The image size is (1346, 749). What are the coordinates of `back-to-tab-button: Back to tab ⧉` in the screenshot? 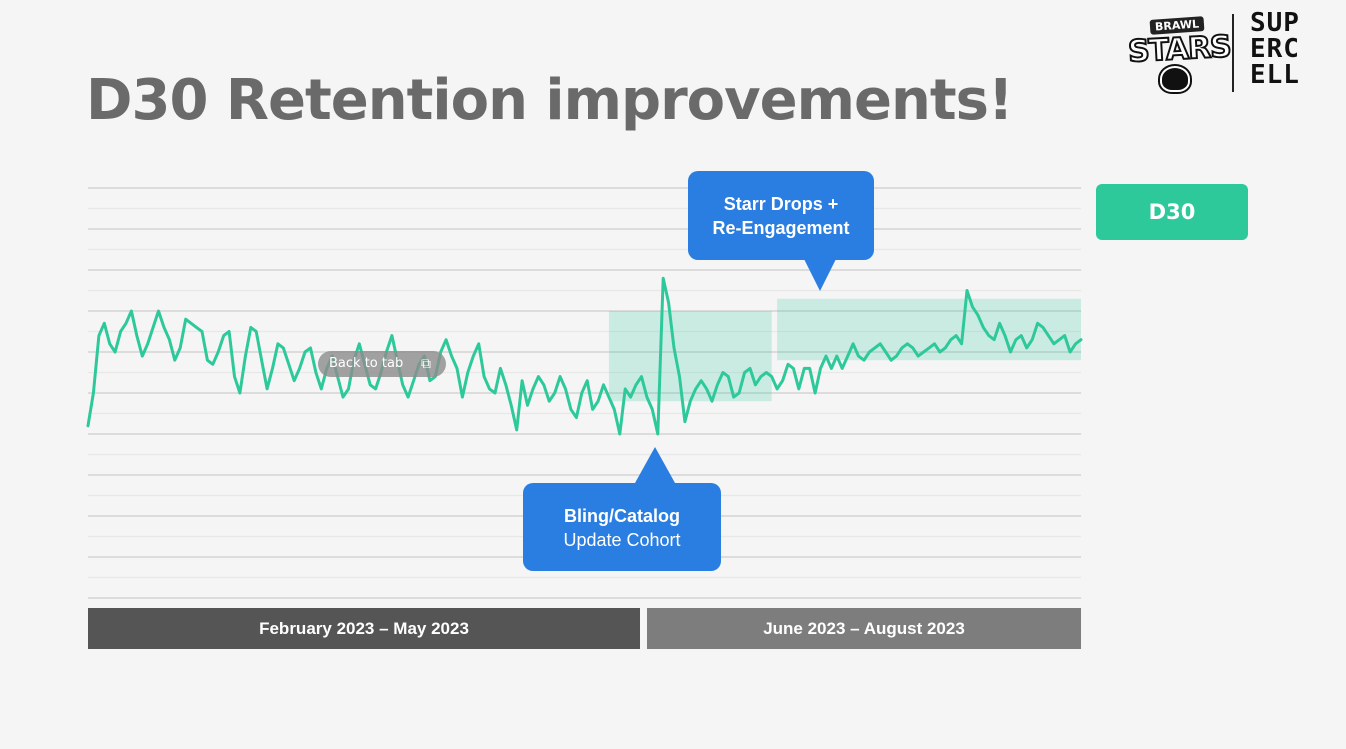 It's located at (382, 364).